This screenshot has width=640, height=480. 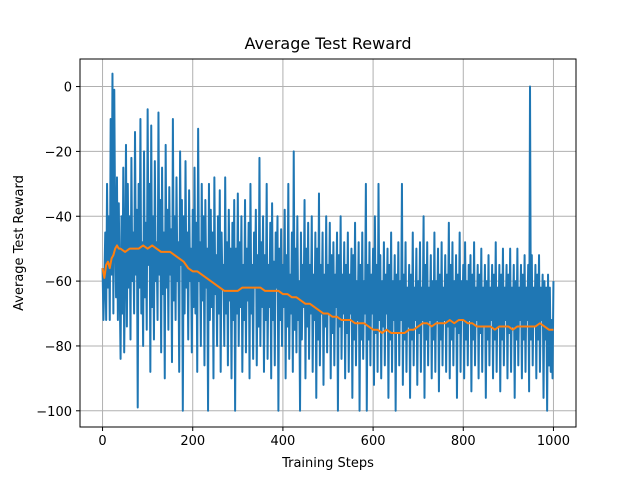 What do you see at coordinates (19, 243) in the screenshot?
I see `y-axis-label: Average Test Reward` at bounding box center [19, 243].